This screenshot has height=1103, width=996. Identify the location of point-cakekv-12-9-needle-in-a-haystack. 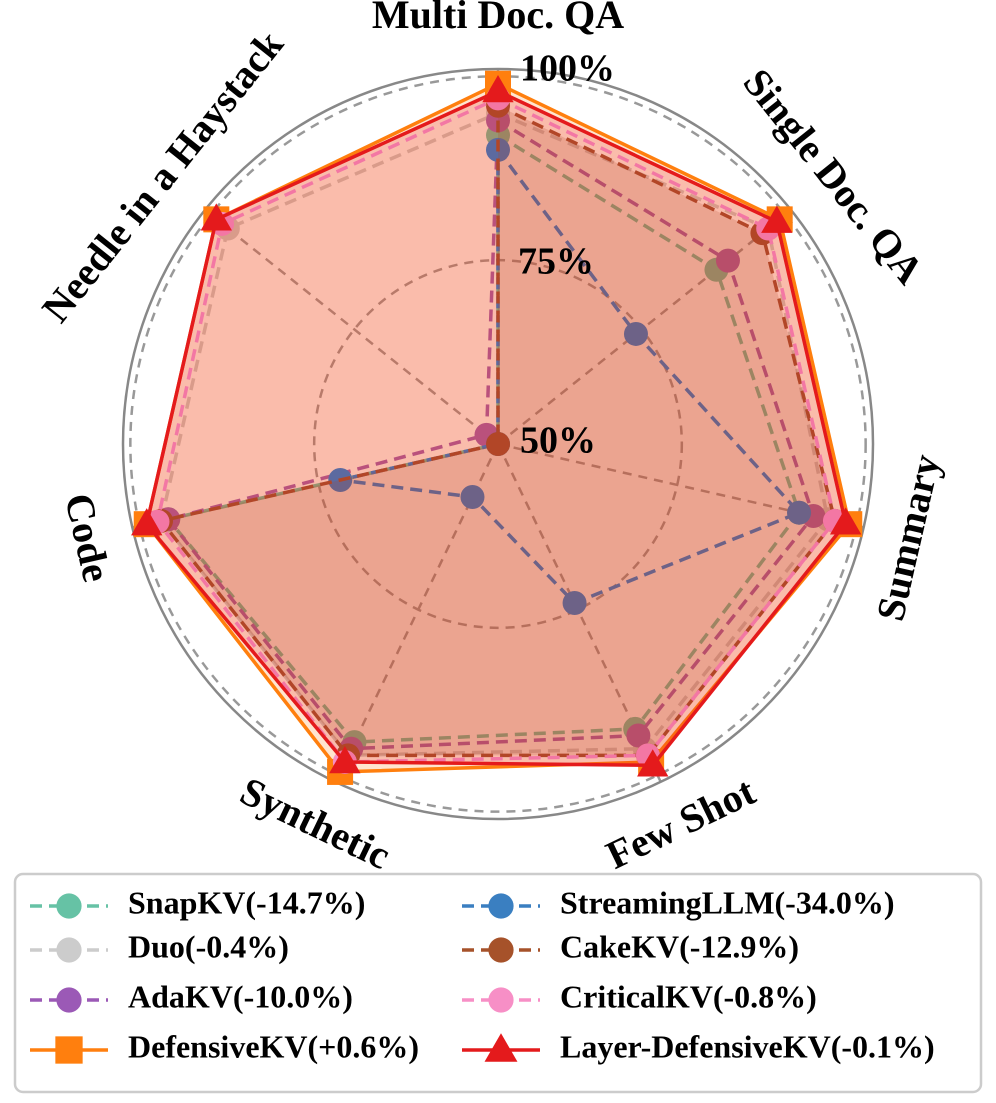
(498, 444).